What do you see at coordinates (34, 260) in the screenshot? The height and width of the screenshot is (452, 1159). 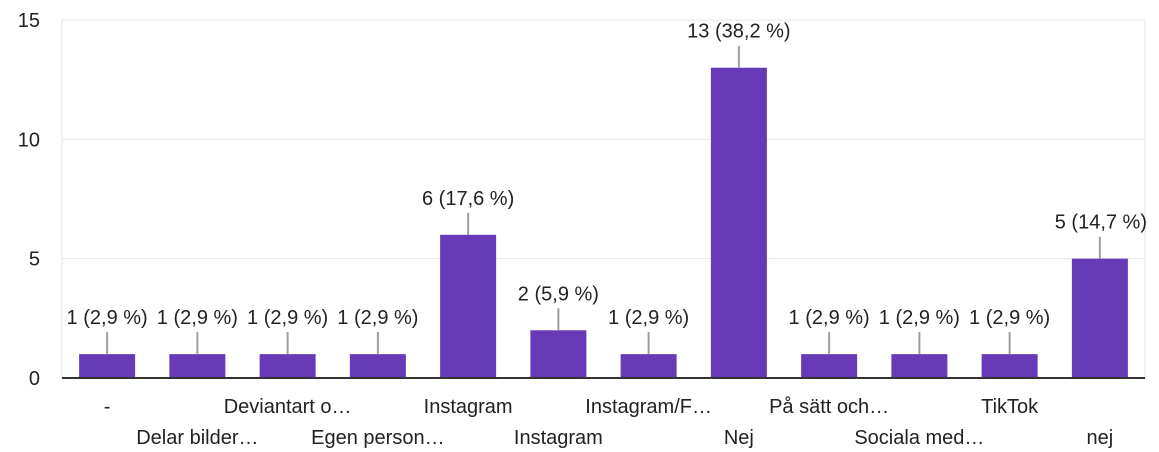 I see `y-tick-label: 5` at bounding box center [34, 260].